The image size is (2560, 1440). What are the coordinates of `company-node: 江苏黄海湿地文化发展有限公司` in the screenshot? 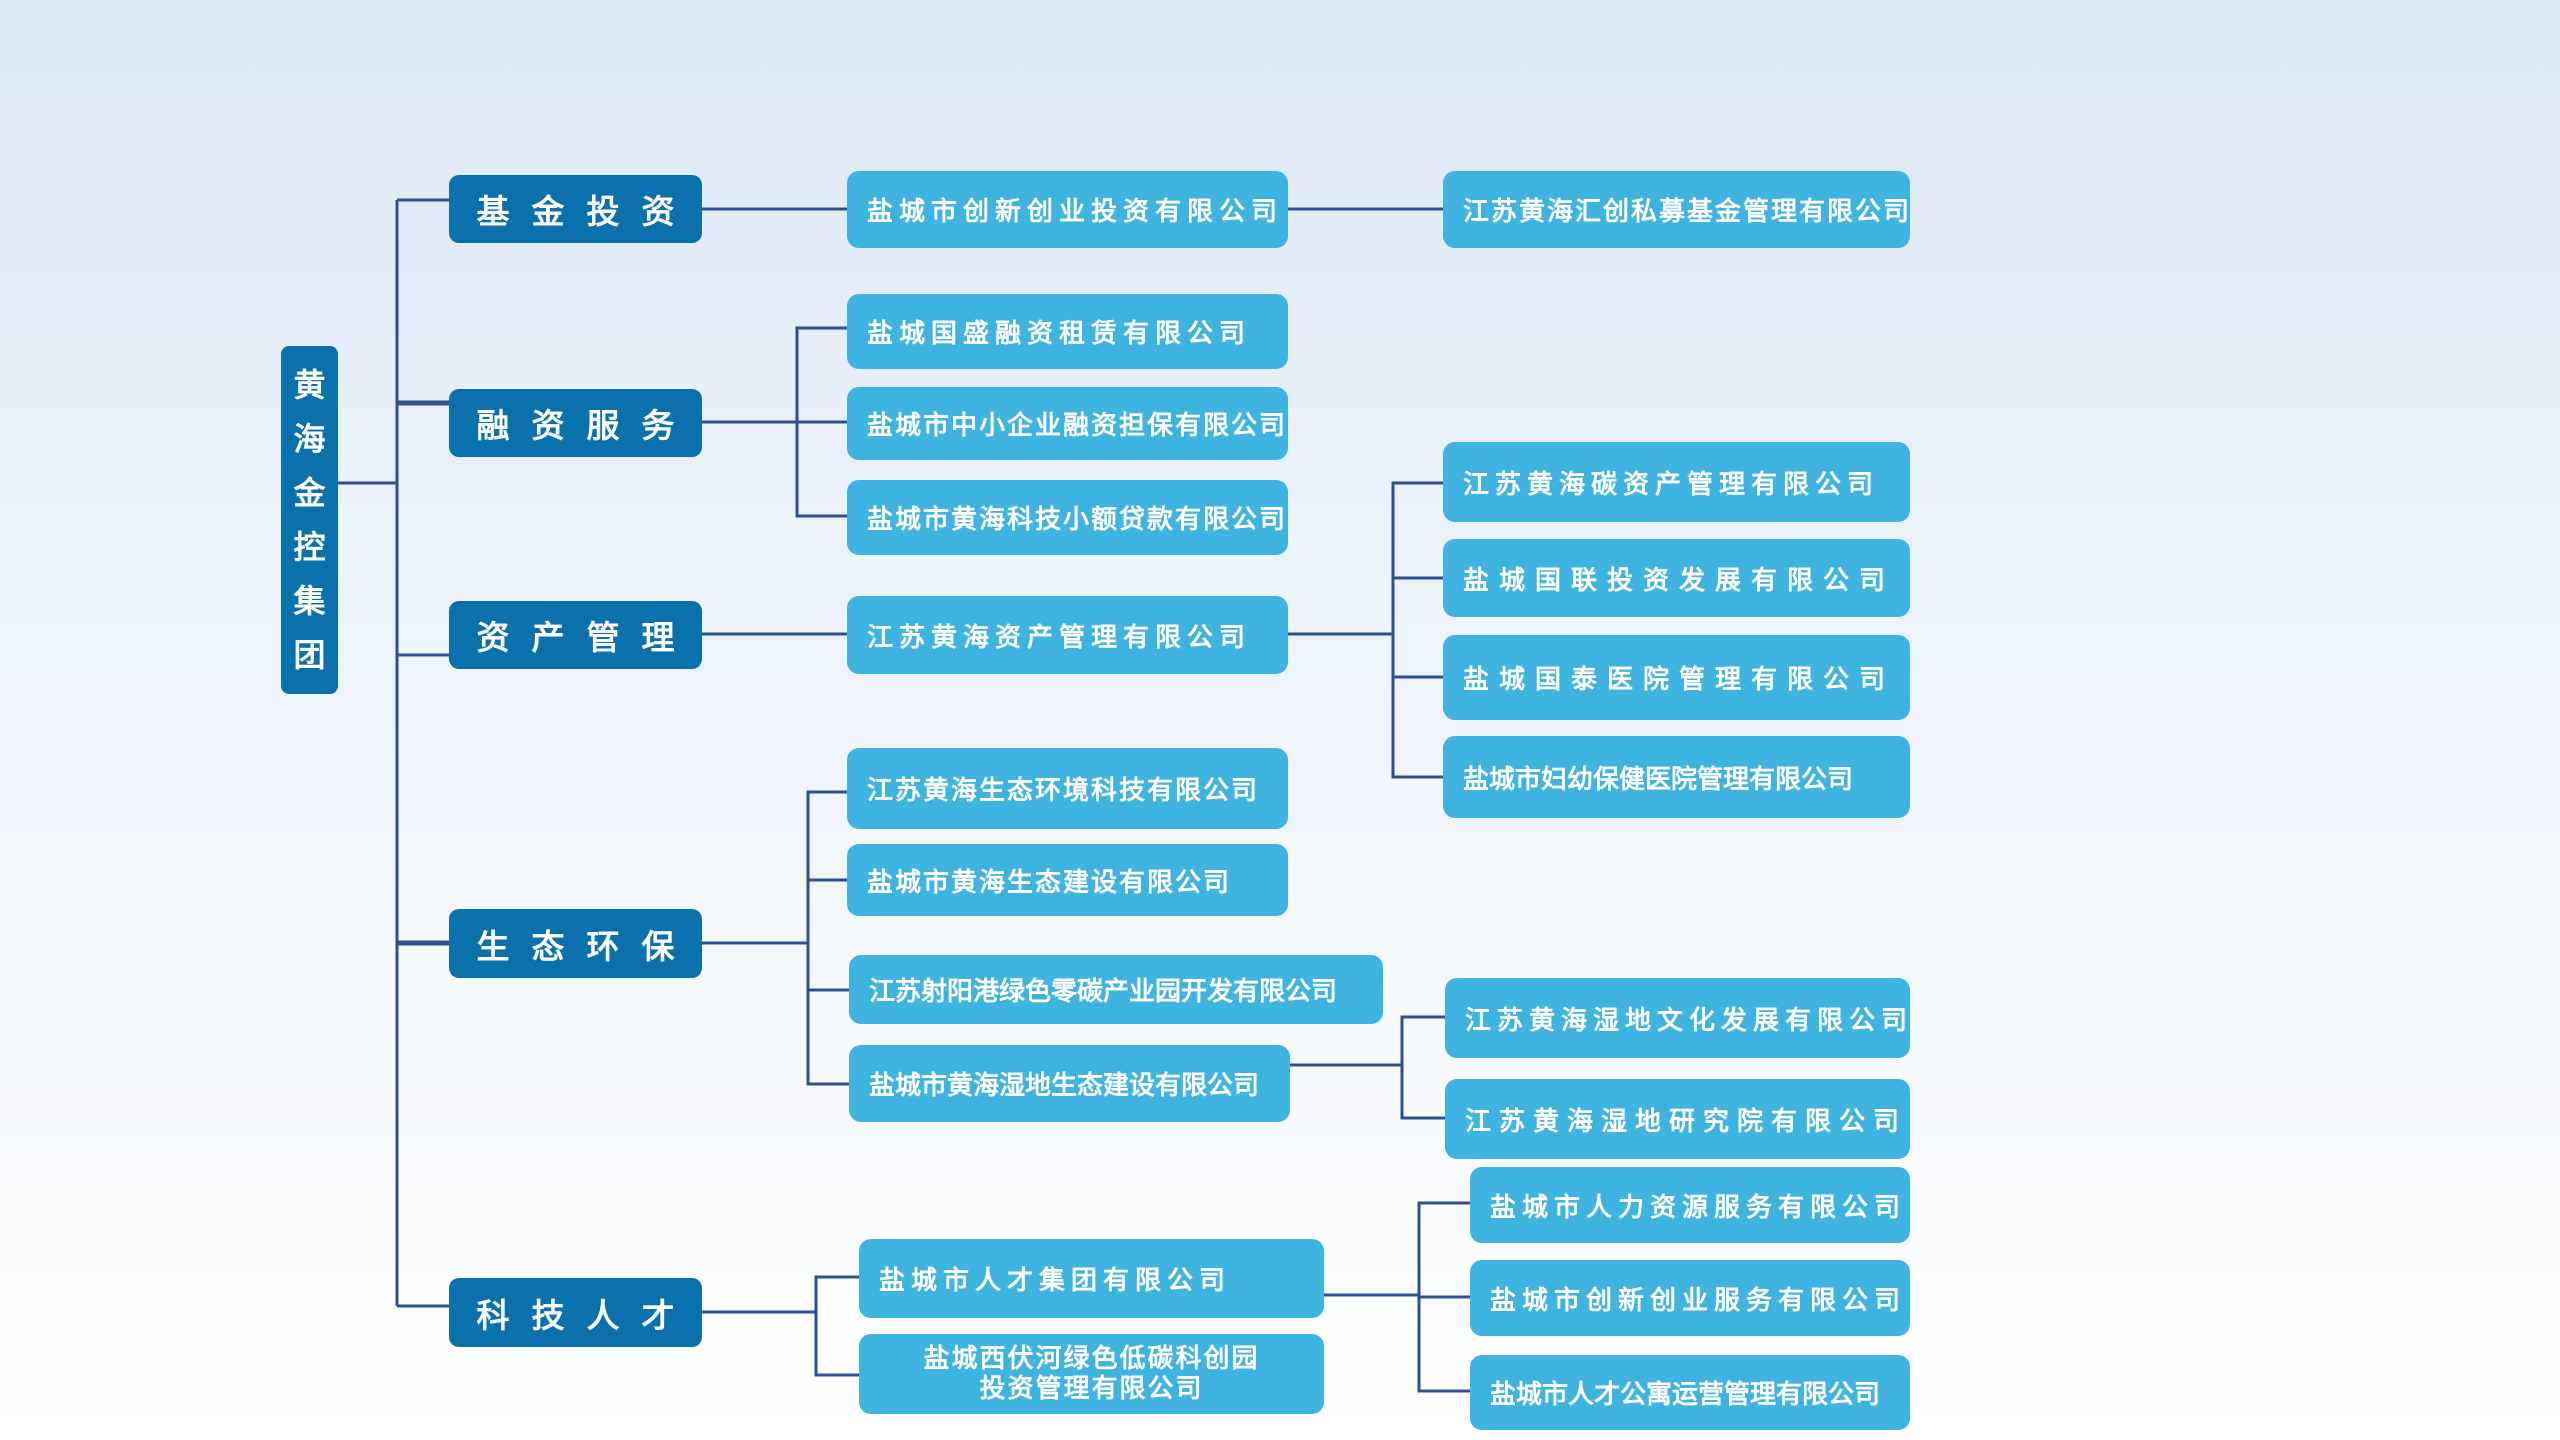 It's located at (1677, 1018).